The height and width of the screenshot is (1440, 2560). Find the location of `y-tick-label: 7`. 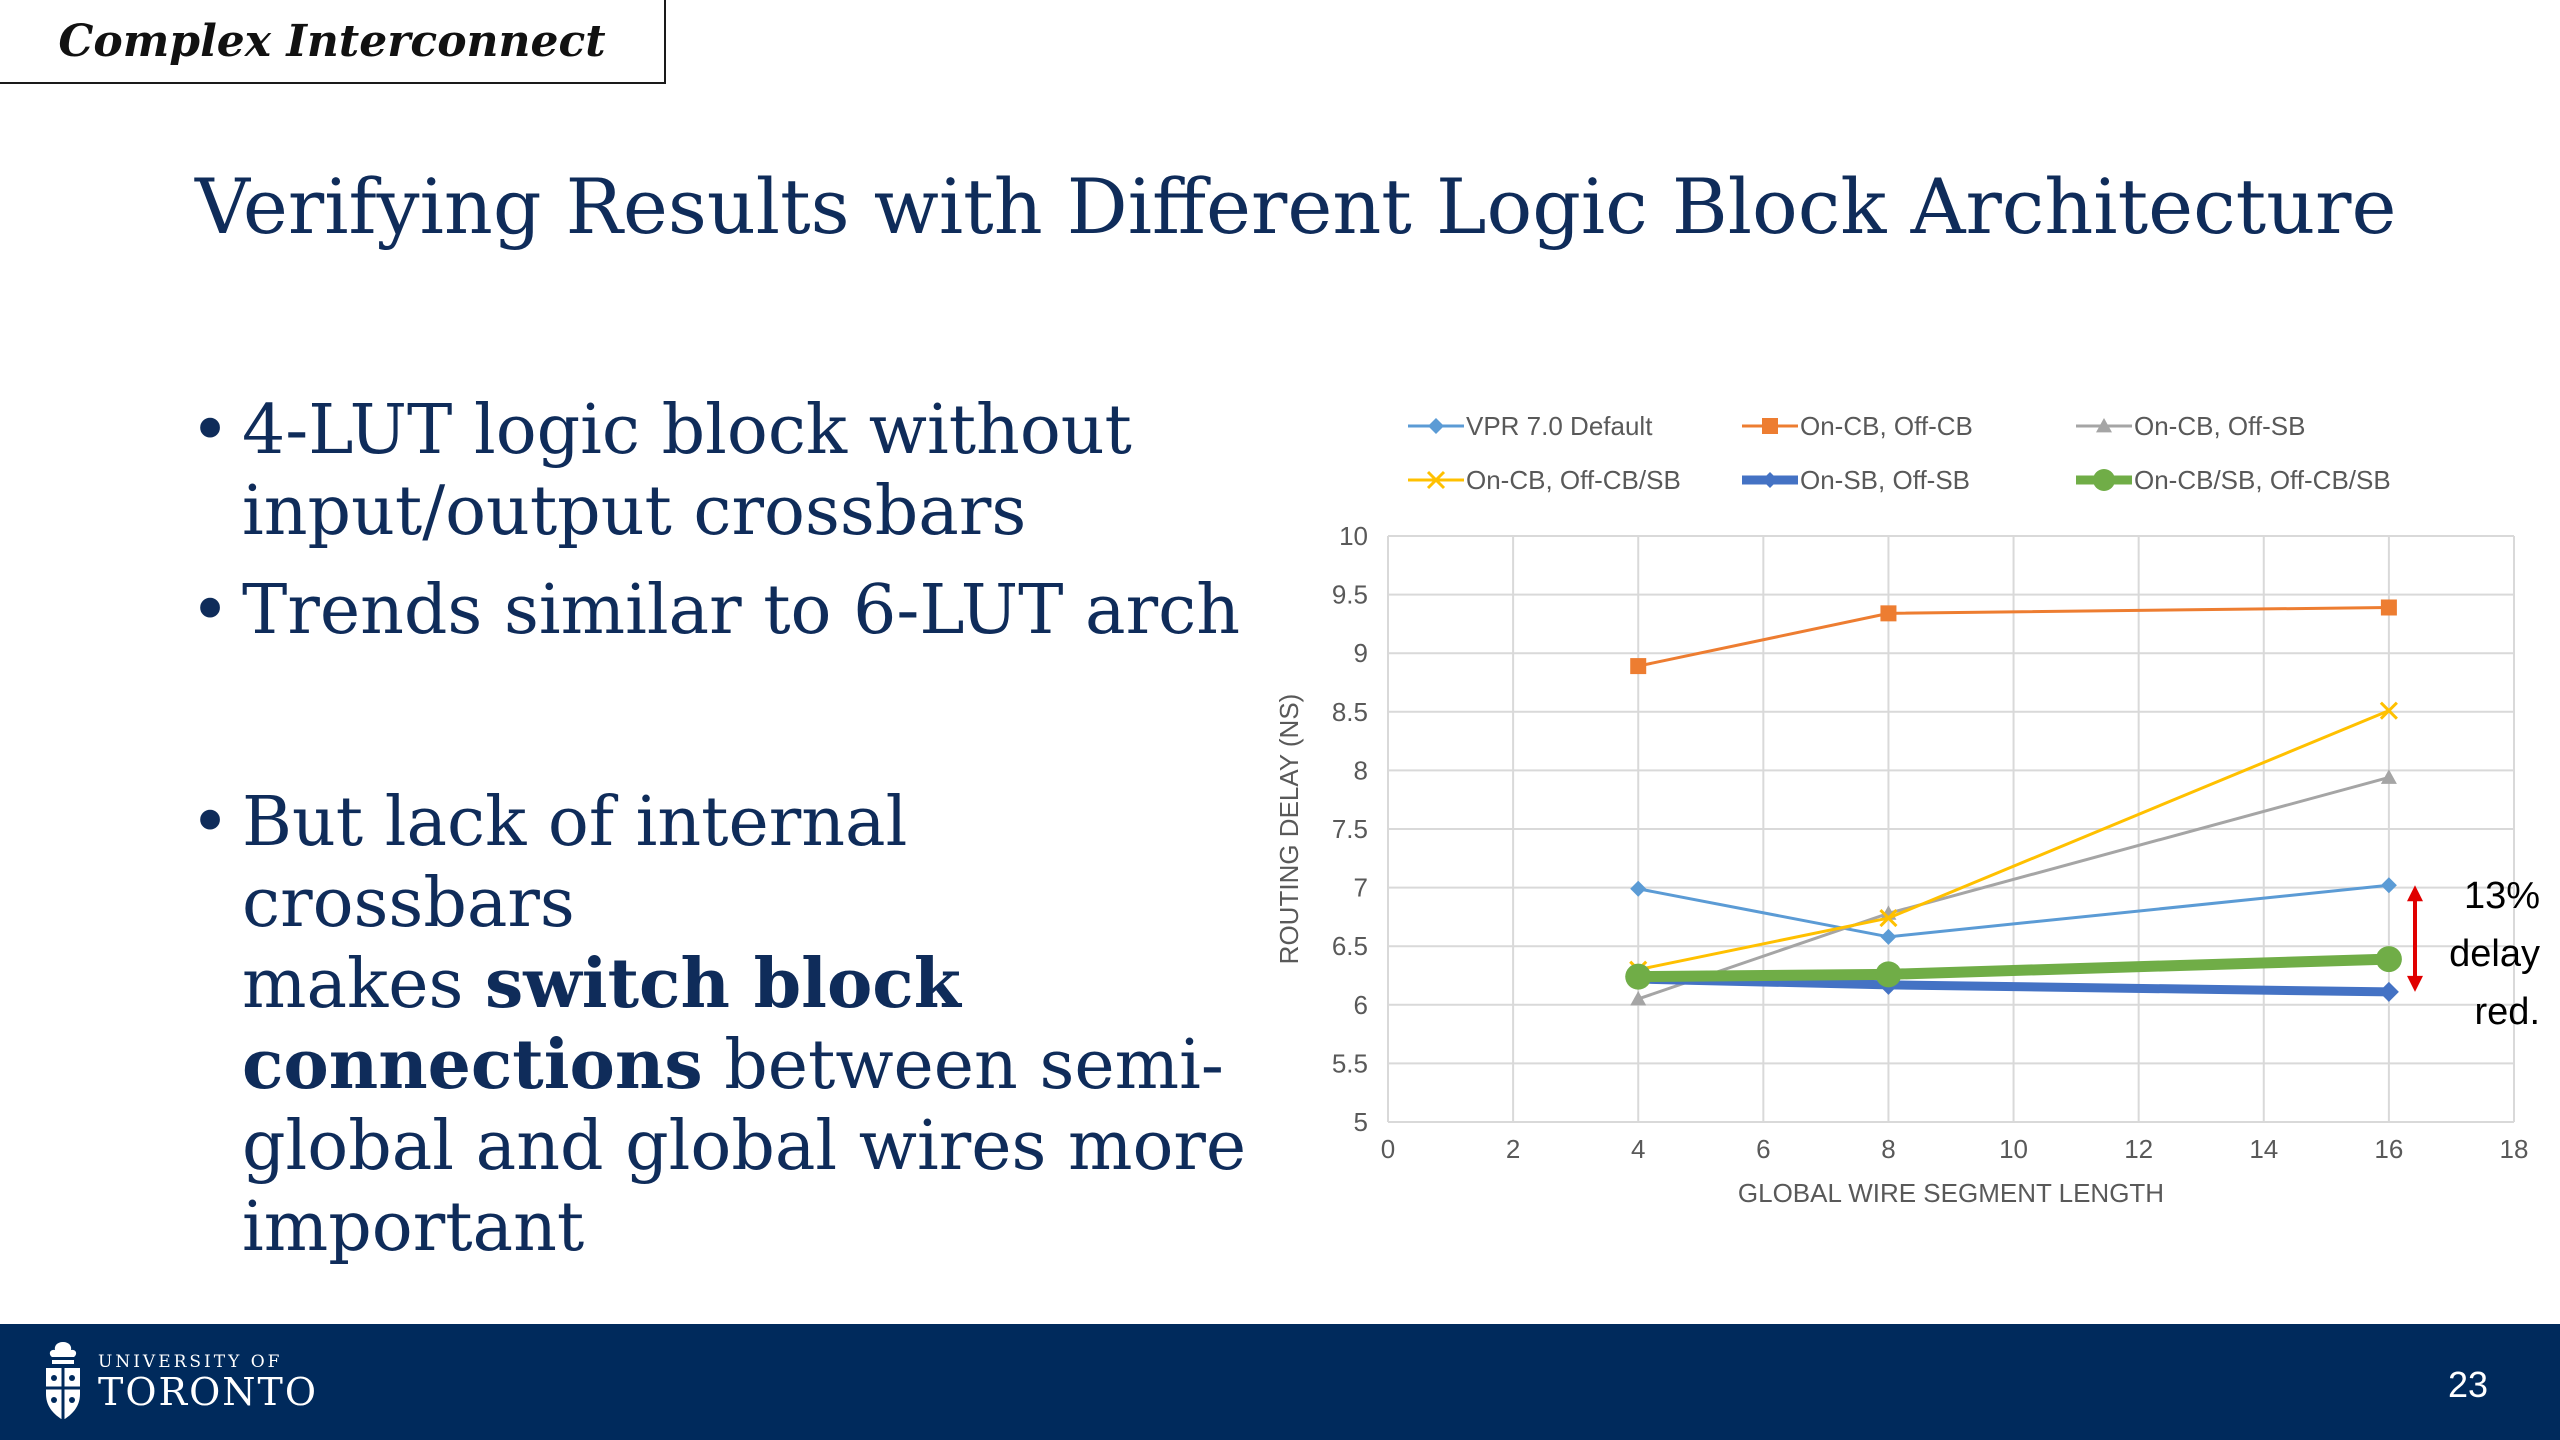

y-tick-label: 7 is located at coordinates (1361, 888).